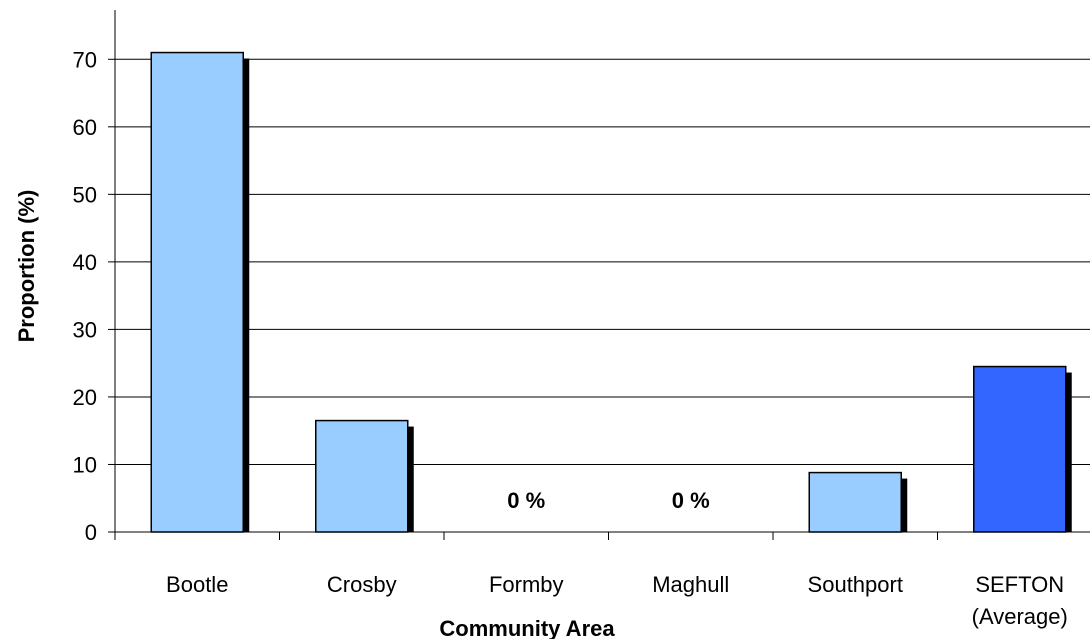 Image resolution: width=1090 pixels, height=639 pixels. I want to click on x-category-label: Southport, so click(855, 584).